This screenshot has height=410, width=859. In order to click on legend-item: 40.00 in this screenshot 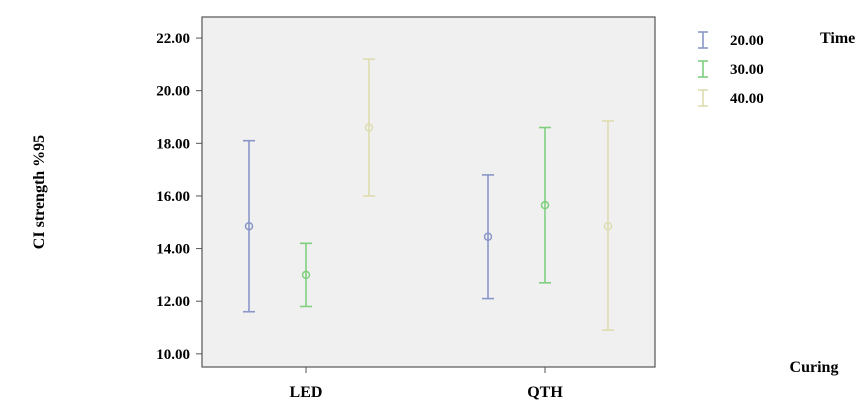, I will do `click(731, 98)`.